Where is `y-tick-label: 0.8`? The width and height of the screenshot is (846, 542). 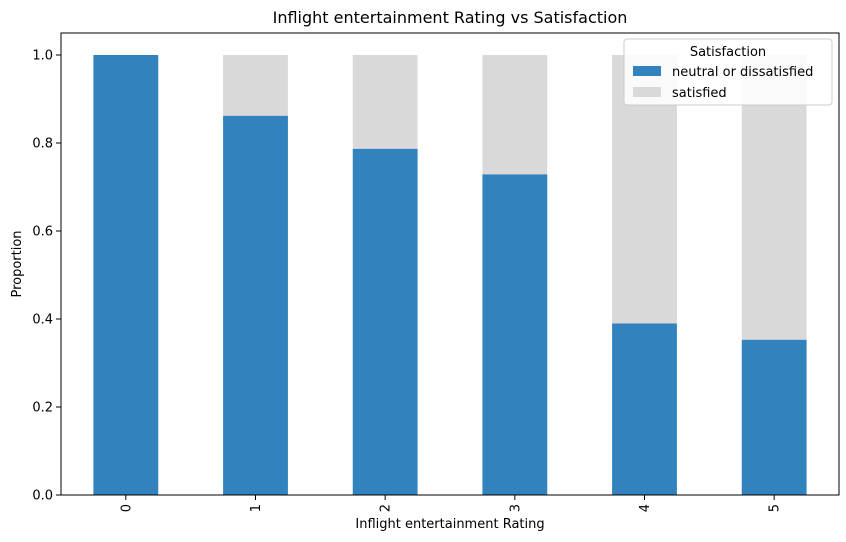 y-tick-label: 0.8 is located at coordinates (42, 144).